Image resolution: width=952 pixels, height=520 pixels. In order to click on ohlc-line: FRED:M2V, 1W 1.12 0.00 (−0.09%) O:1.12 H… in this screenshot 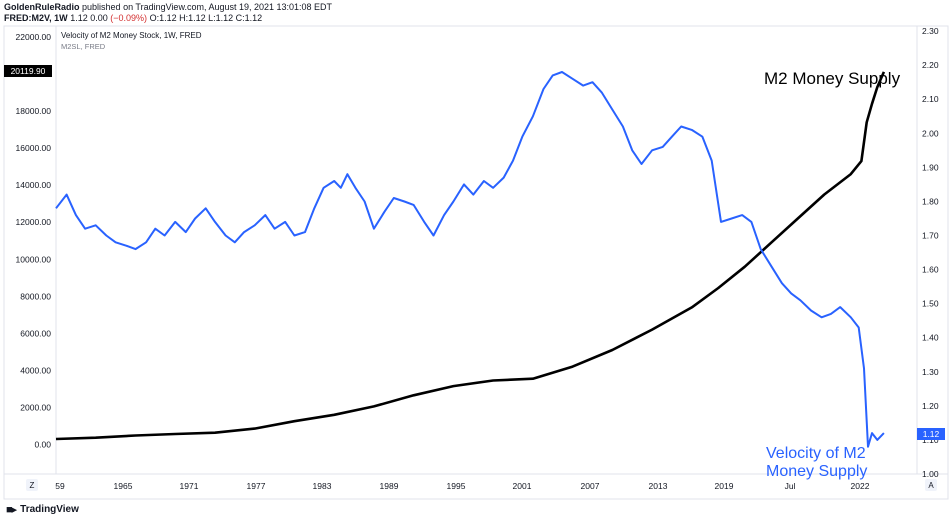, I will do `click(133, 18)`.